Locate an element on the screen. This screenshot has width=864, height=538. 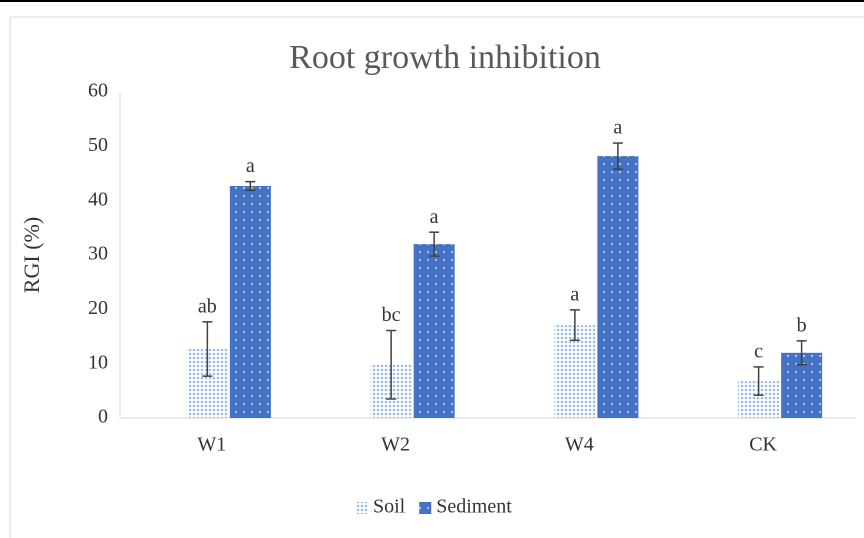
y-axis-label: RGI (%) is located at coordinates (31, 255).